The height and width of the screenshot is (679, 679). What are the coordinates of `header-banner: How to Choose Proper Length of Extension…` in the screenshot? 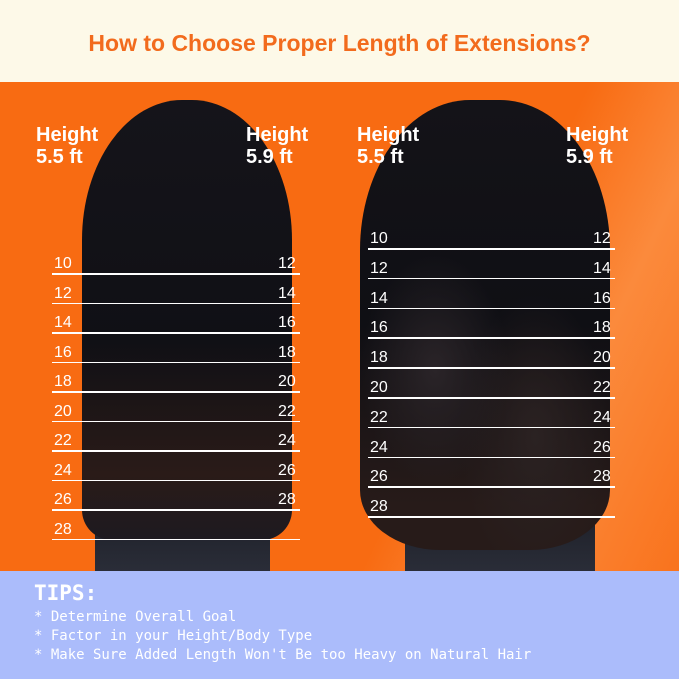 It's located at (339, 41).